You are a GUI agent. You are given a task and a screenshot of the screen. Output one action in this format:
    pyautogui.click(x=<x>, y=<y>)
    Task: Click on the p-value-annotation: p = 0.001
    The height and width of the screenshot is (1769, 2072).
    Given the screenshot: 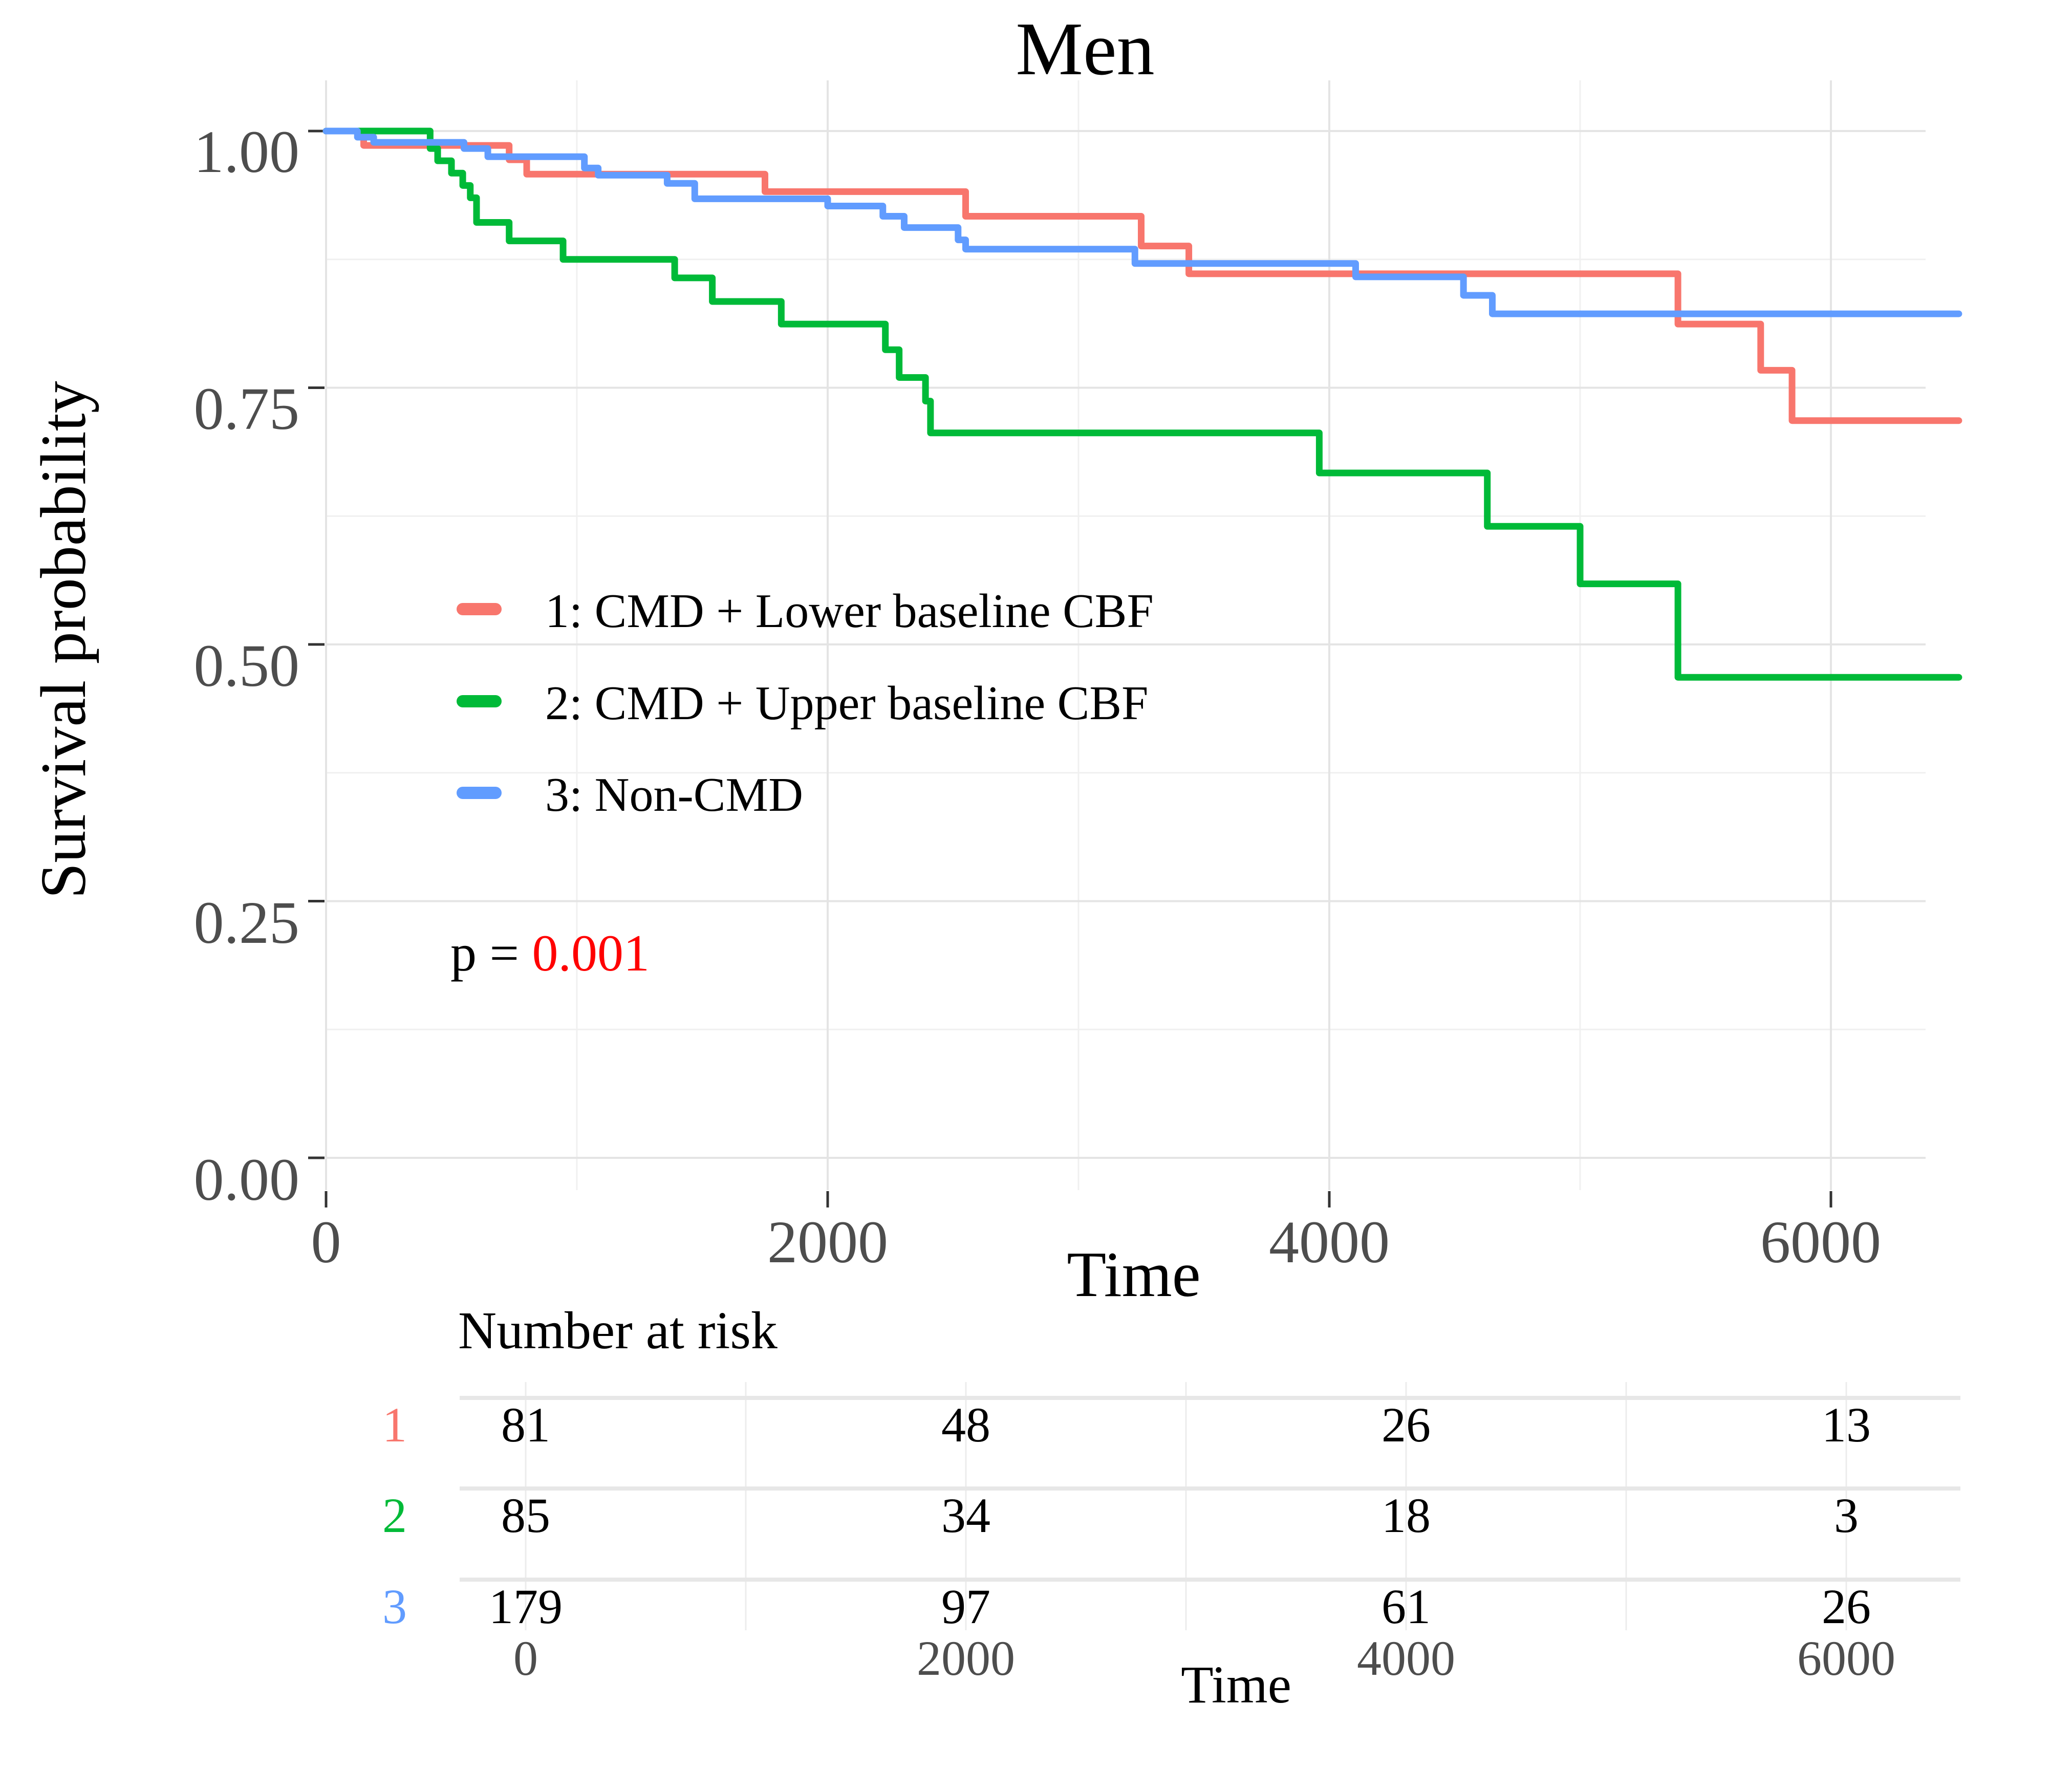 What is the action you would take?
    pyautogui.click(x=550, y=953)
    